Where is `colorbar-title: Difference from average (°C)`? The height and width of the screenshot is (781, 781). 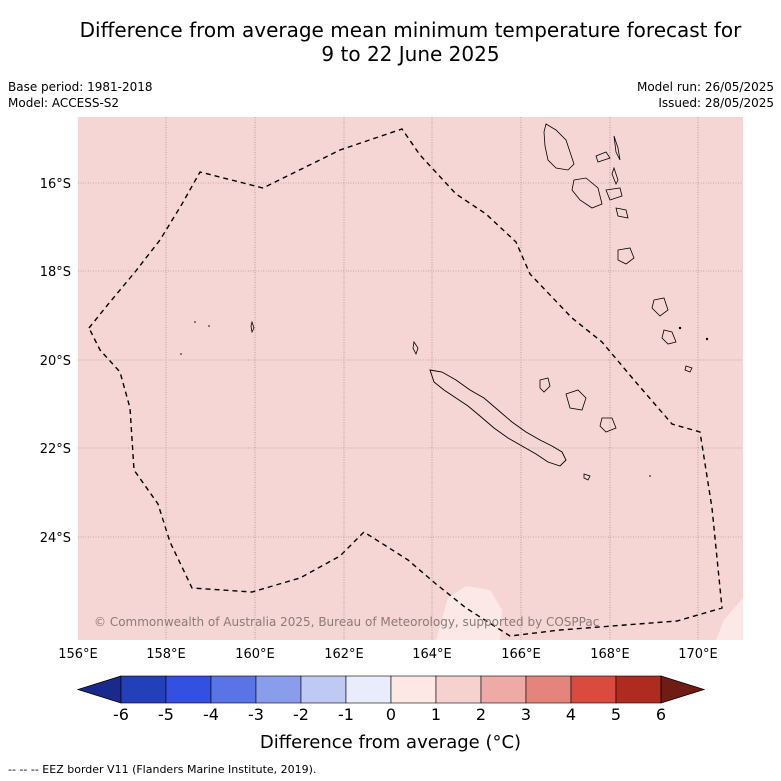
colorbar-title: Difference from average (°C) is located at coordinates (390, 742).